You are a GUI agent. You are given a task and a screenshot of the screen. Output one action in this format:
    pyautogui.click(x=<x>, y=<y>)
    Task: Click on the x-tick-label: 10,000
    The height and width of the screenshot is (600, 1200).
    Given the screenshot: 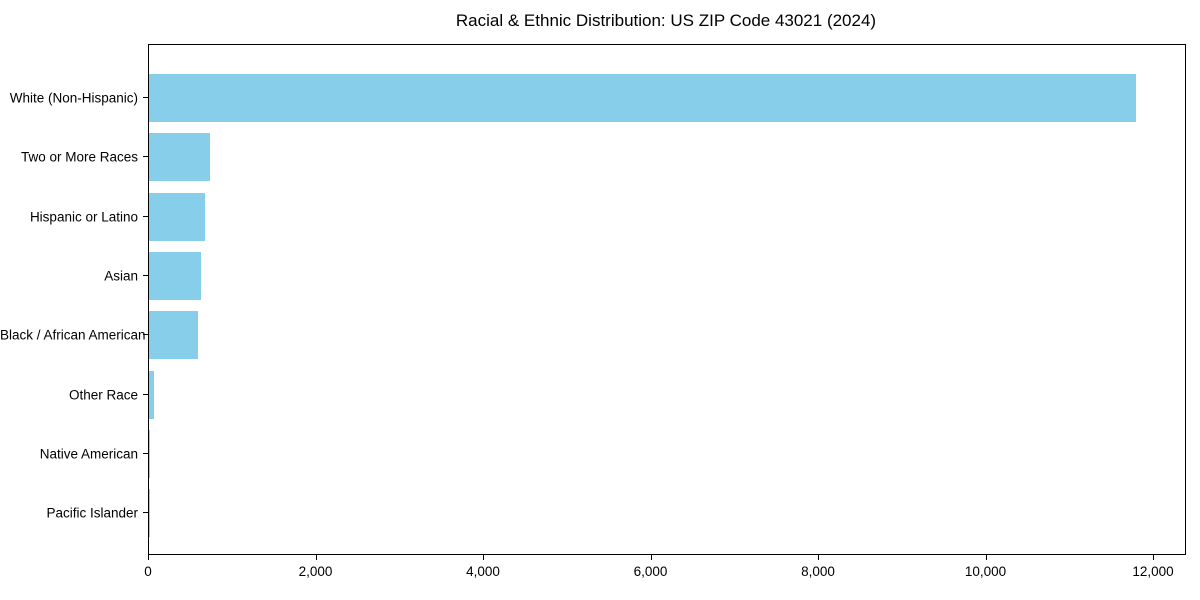 What is the action you would take?
    pyautogui.click(x=985, y=571)
    